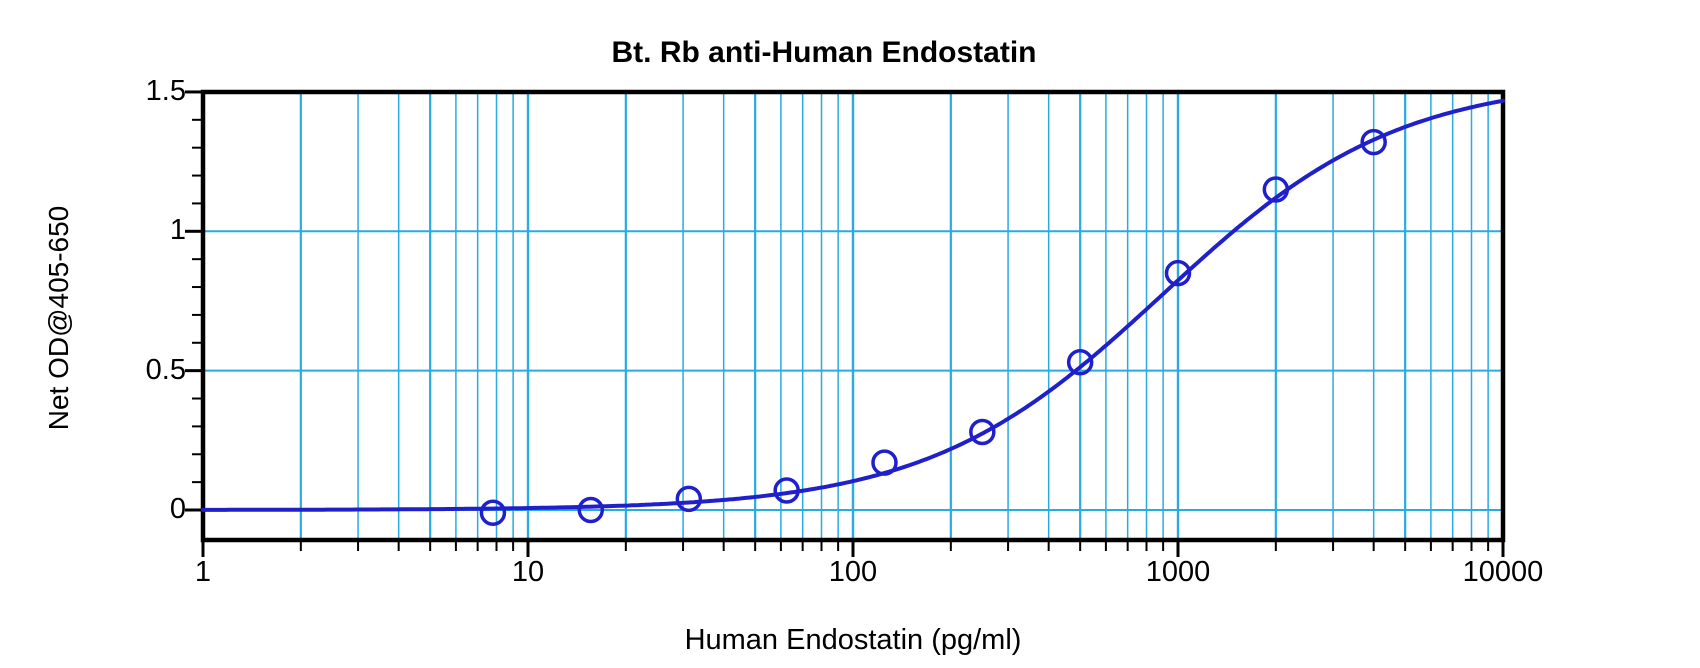  I want to click on x-tick-label: 10, so click(528, 572).